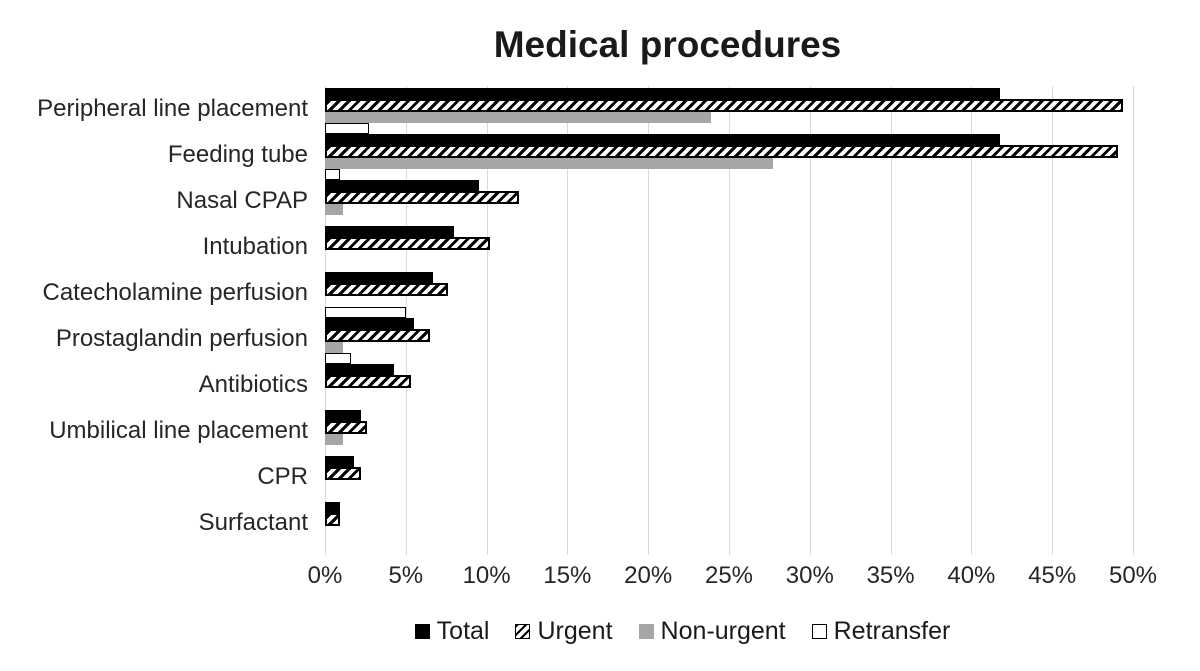 This screenshot has height=671, width=1200. What do you see at coordinates (648, 575) in the screenshot?
I see `x-tick-label: 20%` at bounding box center [648, 575].